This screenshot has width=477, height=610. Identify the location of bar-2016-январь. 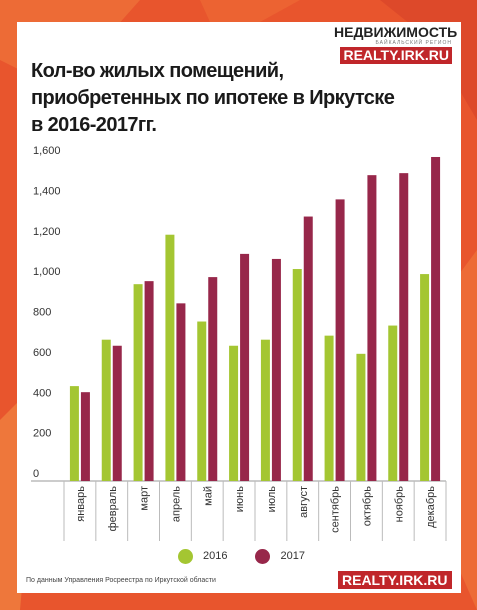
(74, 433).